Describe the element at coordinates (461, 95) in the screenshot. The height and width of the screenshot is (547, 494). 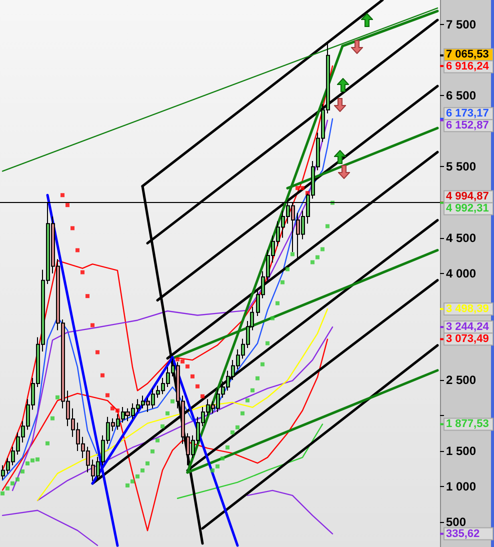
I see `y-tick-label: 6 500` at that location.